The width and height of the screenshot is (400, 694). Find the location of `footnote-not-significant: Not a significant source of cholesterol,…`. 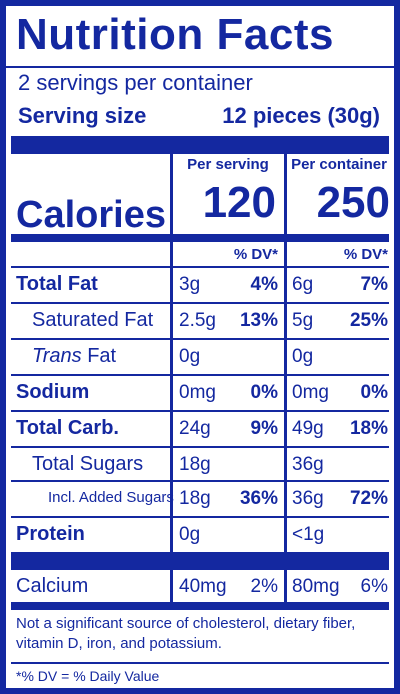

footnote-not-significant: Not a significant source of cholesterol,… is located at coordinates (186, 633).